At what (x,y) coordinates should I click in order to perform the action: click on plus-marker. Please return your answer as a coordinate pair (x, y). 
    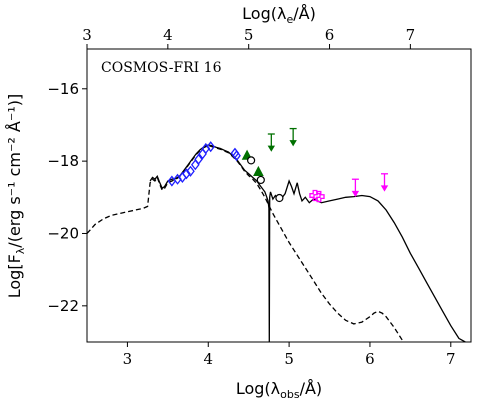
    Looking at the image, I should click on (319, 196).